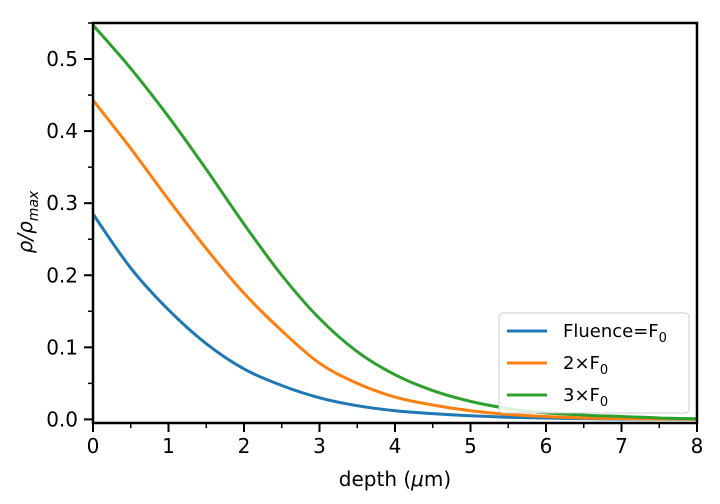 The width and height of the screenshot is (720, 504). Describe the element at coordinates (27, 221) in the screenshot. I see `y-axis-label: ρ/ρmax` at that location.